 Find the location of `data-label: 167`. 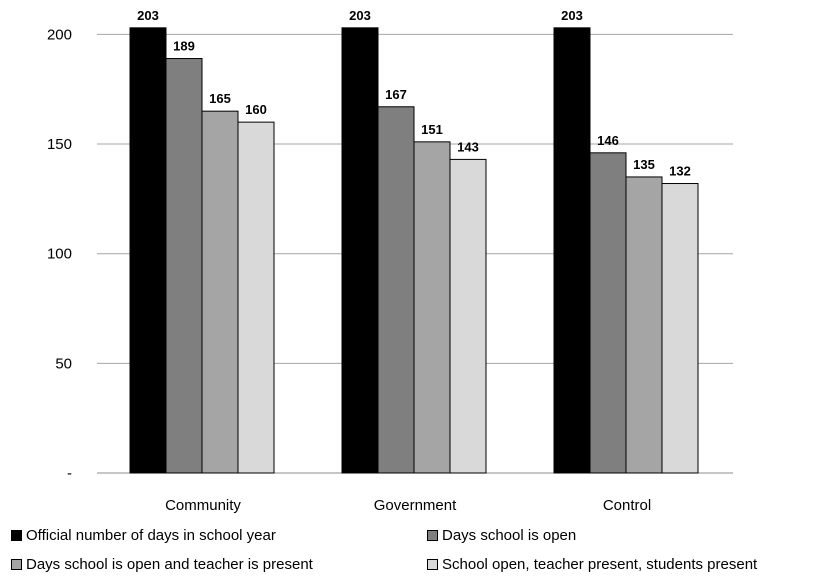

data-label: 167 is located at coordinates (396, 94).